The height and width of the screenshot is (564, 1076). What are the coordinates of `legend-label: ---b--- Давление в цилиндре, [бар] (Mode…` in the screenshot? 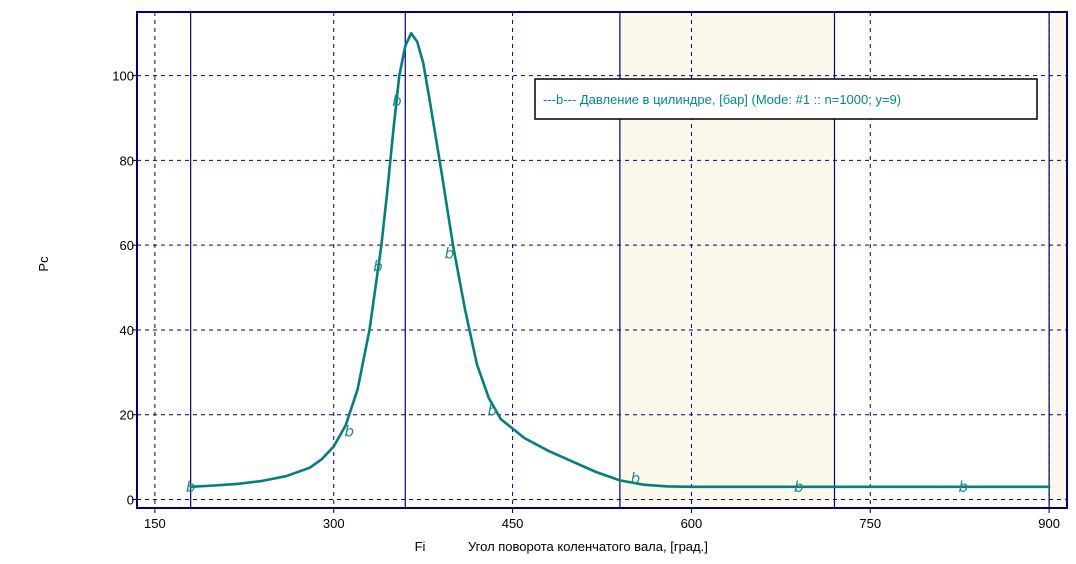 It's located at (722, 99).